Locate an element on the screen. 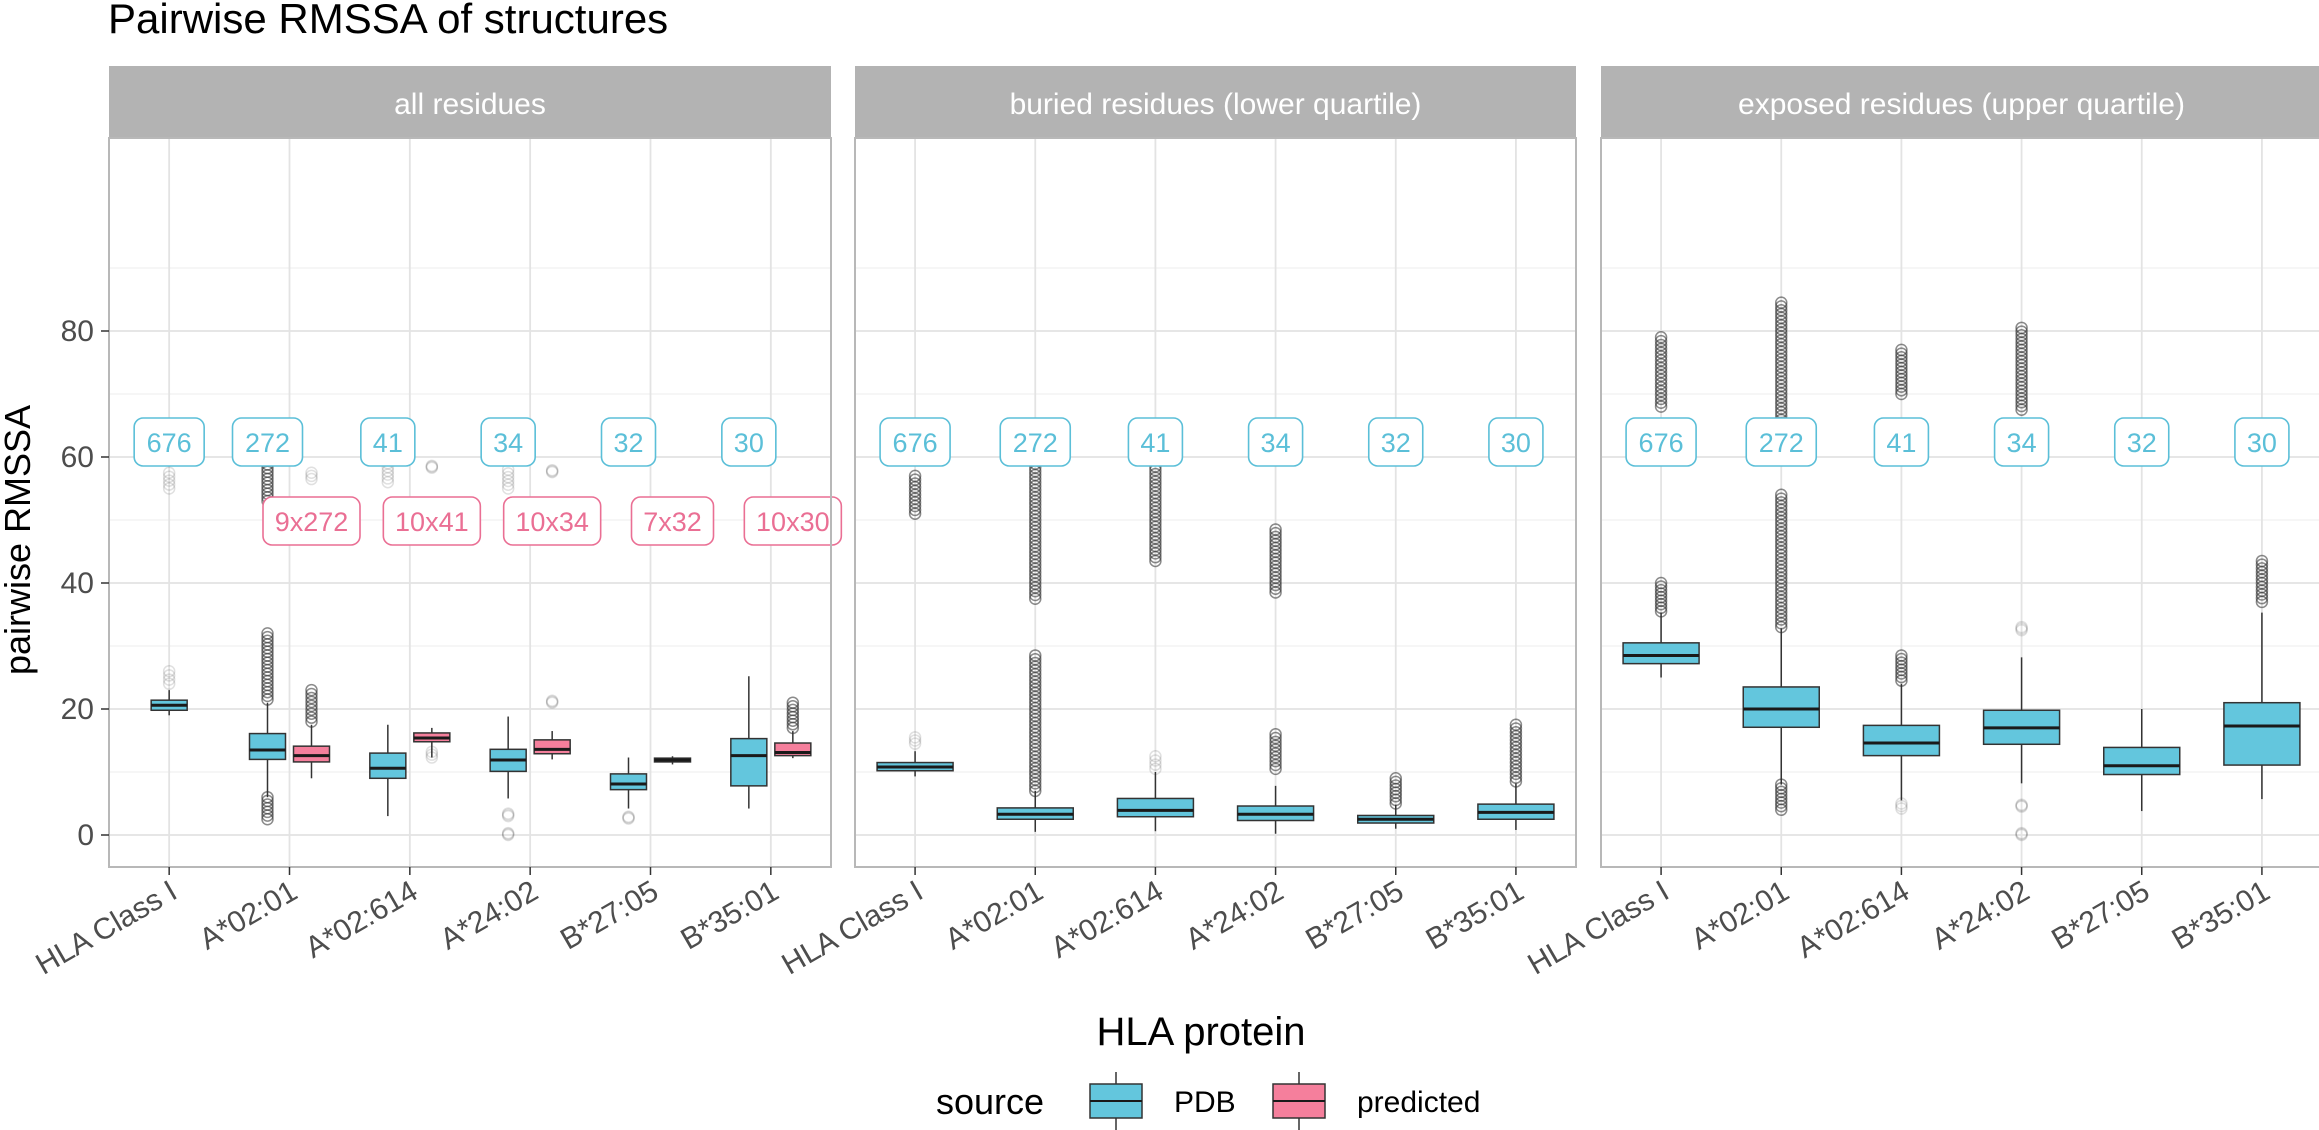 The width and height of the screenshot is (2319, 1130). legend-label: PDB is located at coordinates (1205, 1102).